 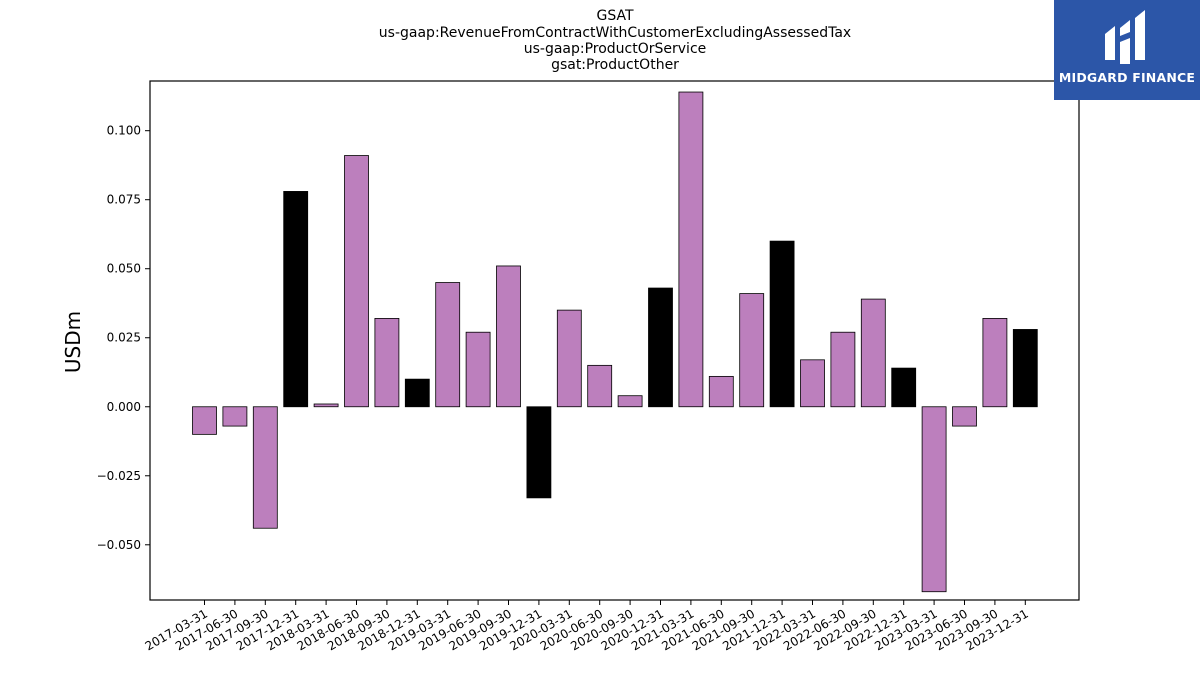 I want to click on y-tick-label: 0.075, so click(x=124, y=200).